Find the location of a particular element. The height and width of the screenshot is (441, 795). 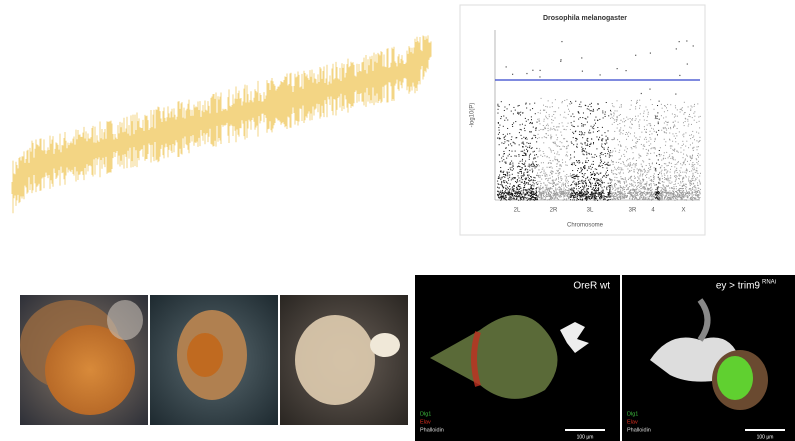

stain-label: Phalloidin is located at coordinates (432, 430).